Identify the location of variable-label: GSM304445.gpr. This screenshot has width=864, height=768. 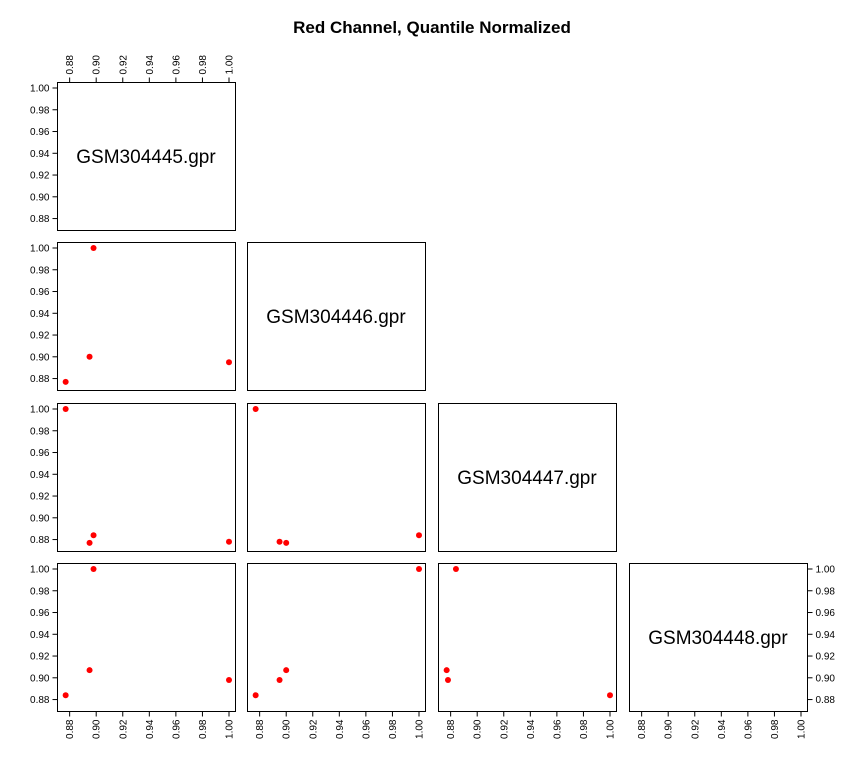
(146, 157).